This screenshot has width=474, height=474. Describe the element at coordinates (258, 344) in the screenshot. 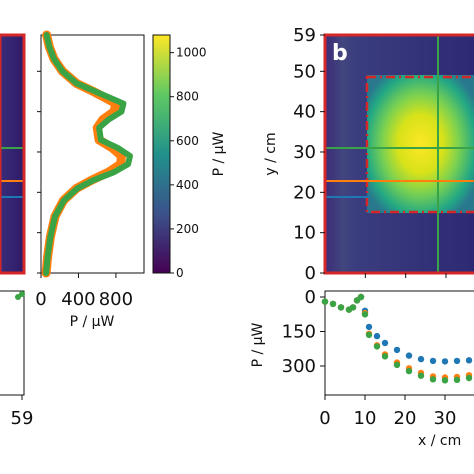

I see `horizontal-profile-ylabel: P / µW` at that location.